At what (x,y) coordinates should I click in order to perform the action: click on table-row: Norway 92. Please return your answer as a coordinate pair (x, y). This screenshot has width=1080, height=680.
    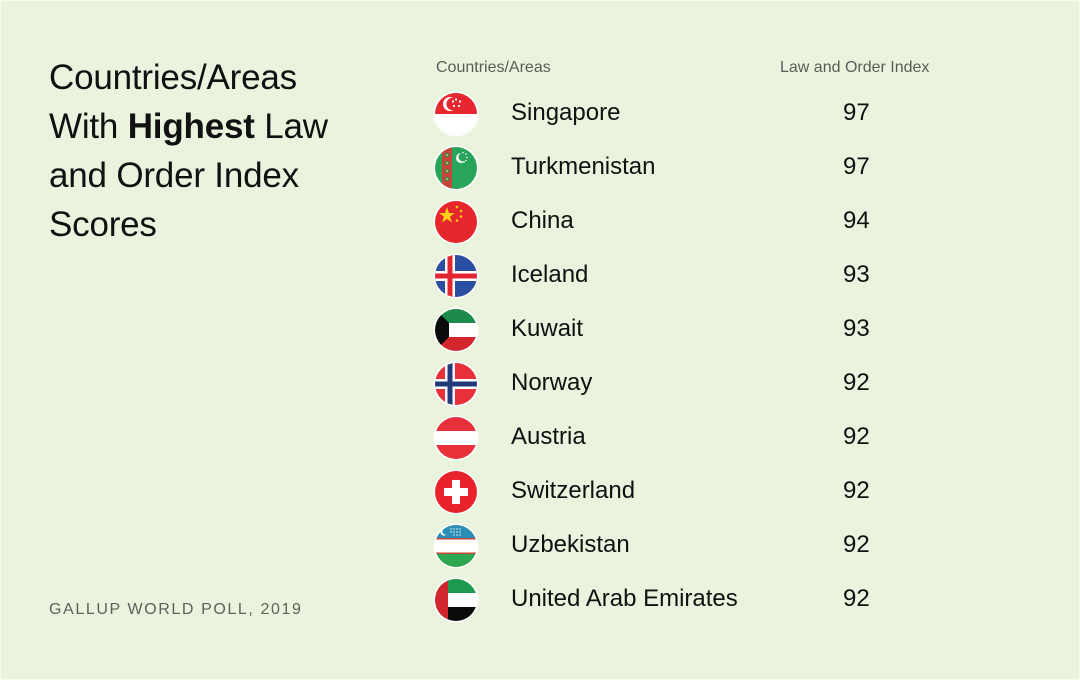
    Looking at the image, I should click on (695, 385).